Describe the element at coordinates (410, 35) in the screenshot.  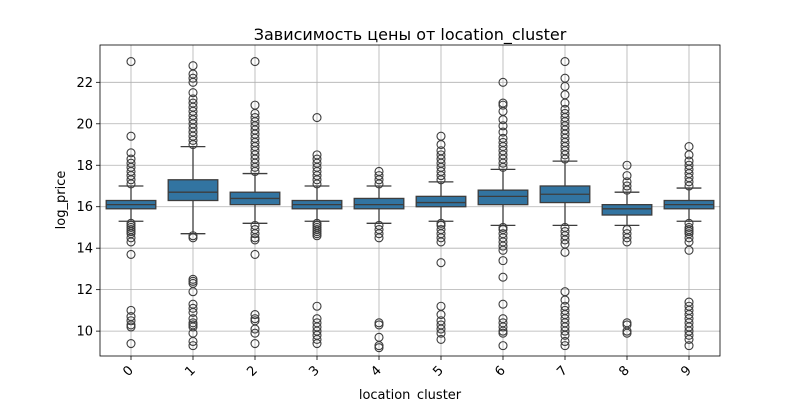
I see `chart-title: Зависимость цены от location_cluster` at that location.